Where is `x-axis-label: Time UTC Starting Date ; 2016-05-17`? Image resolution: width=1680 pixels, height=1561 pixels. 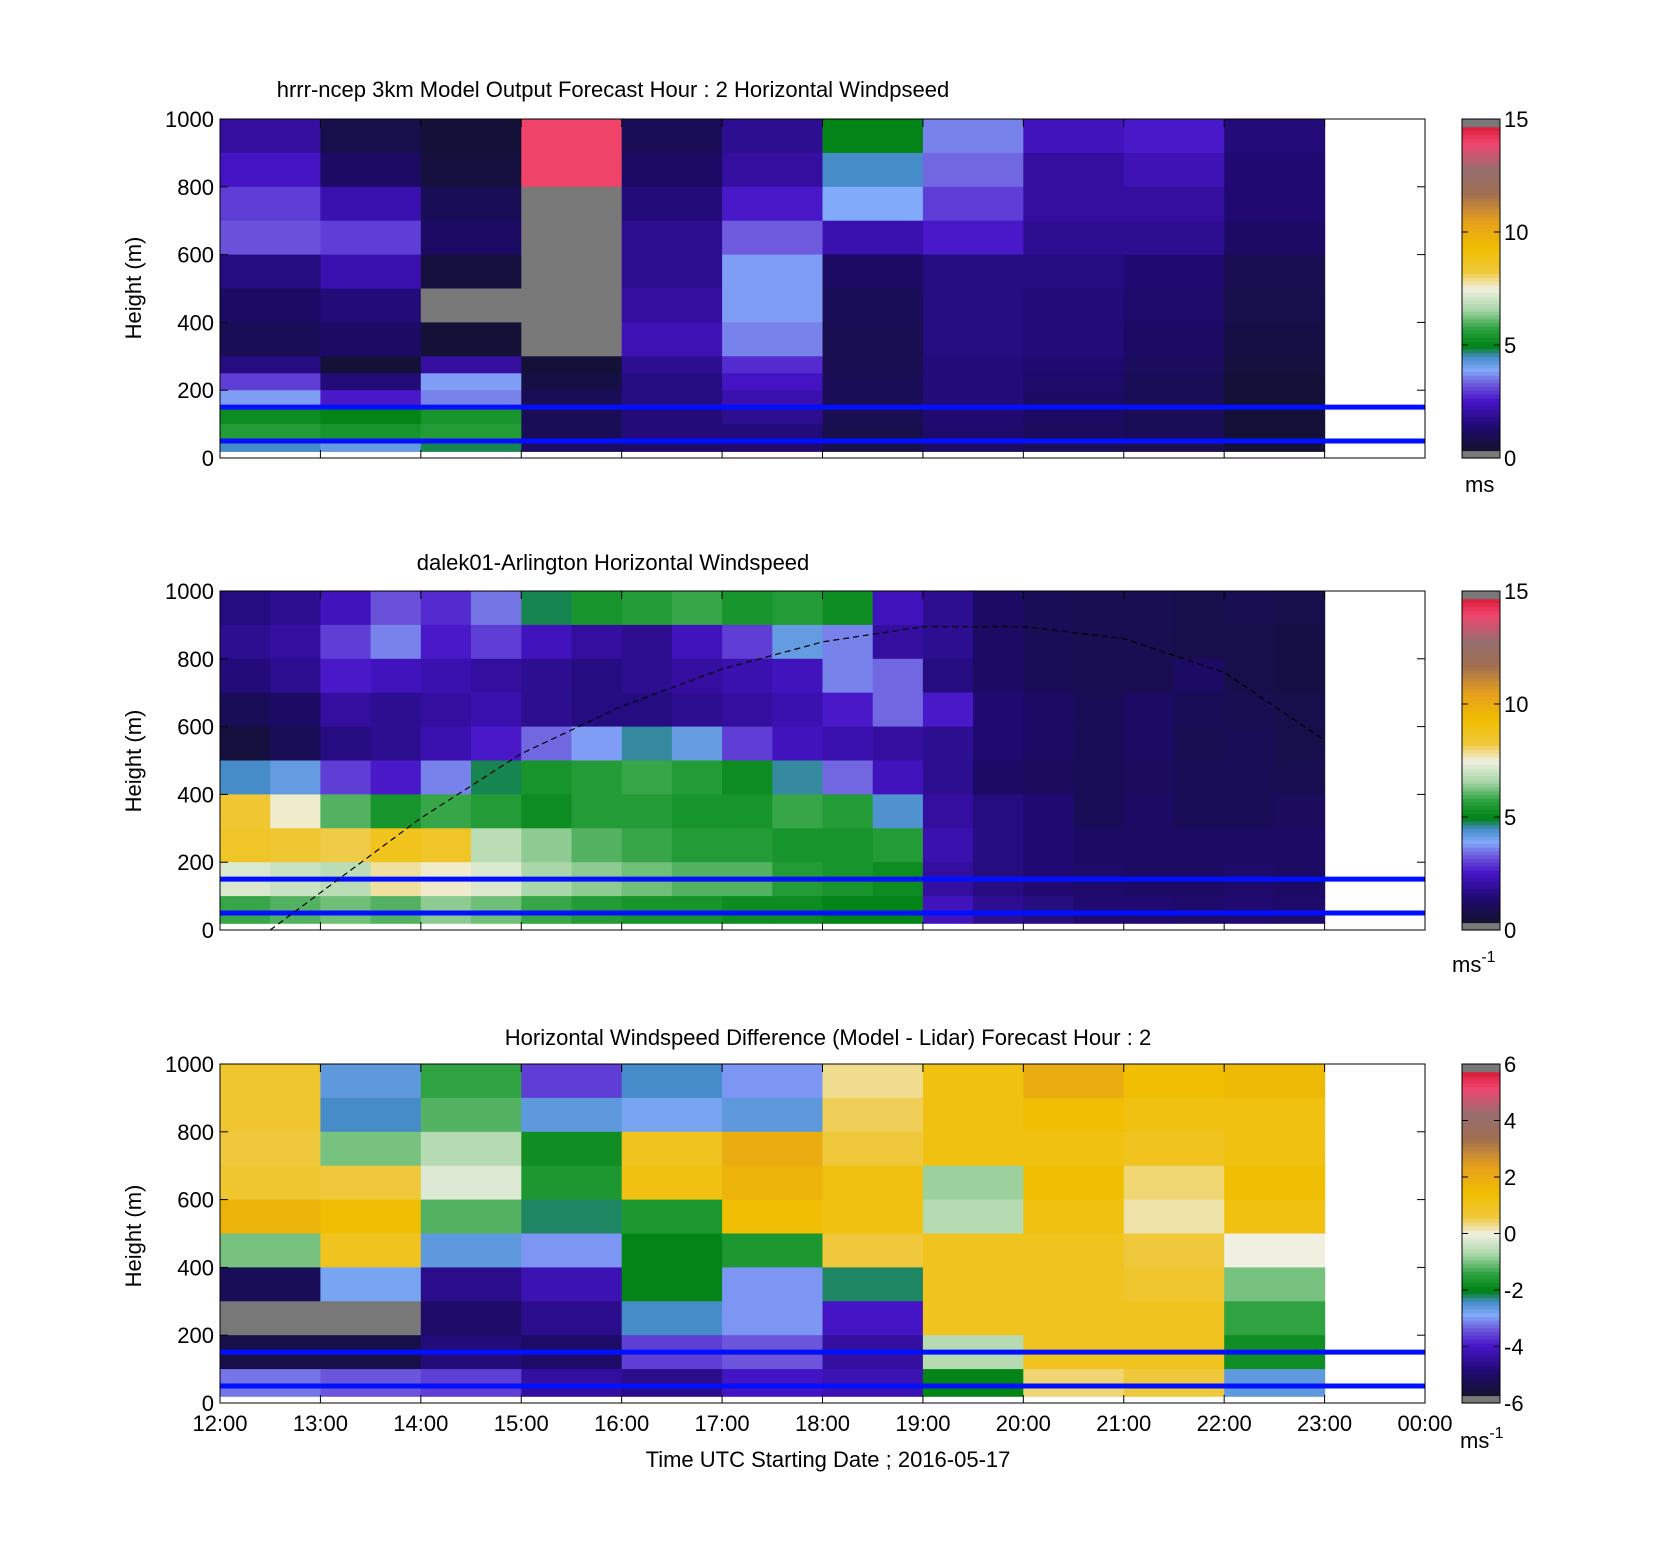
x-axis-label: Time UTC Starting Date ; 2016-05-17 is located at coordinates (828, 1459).